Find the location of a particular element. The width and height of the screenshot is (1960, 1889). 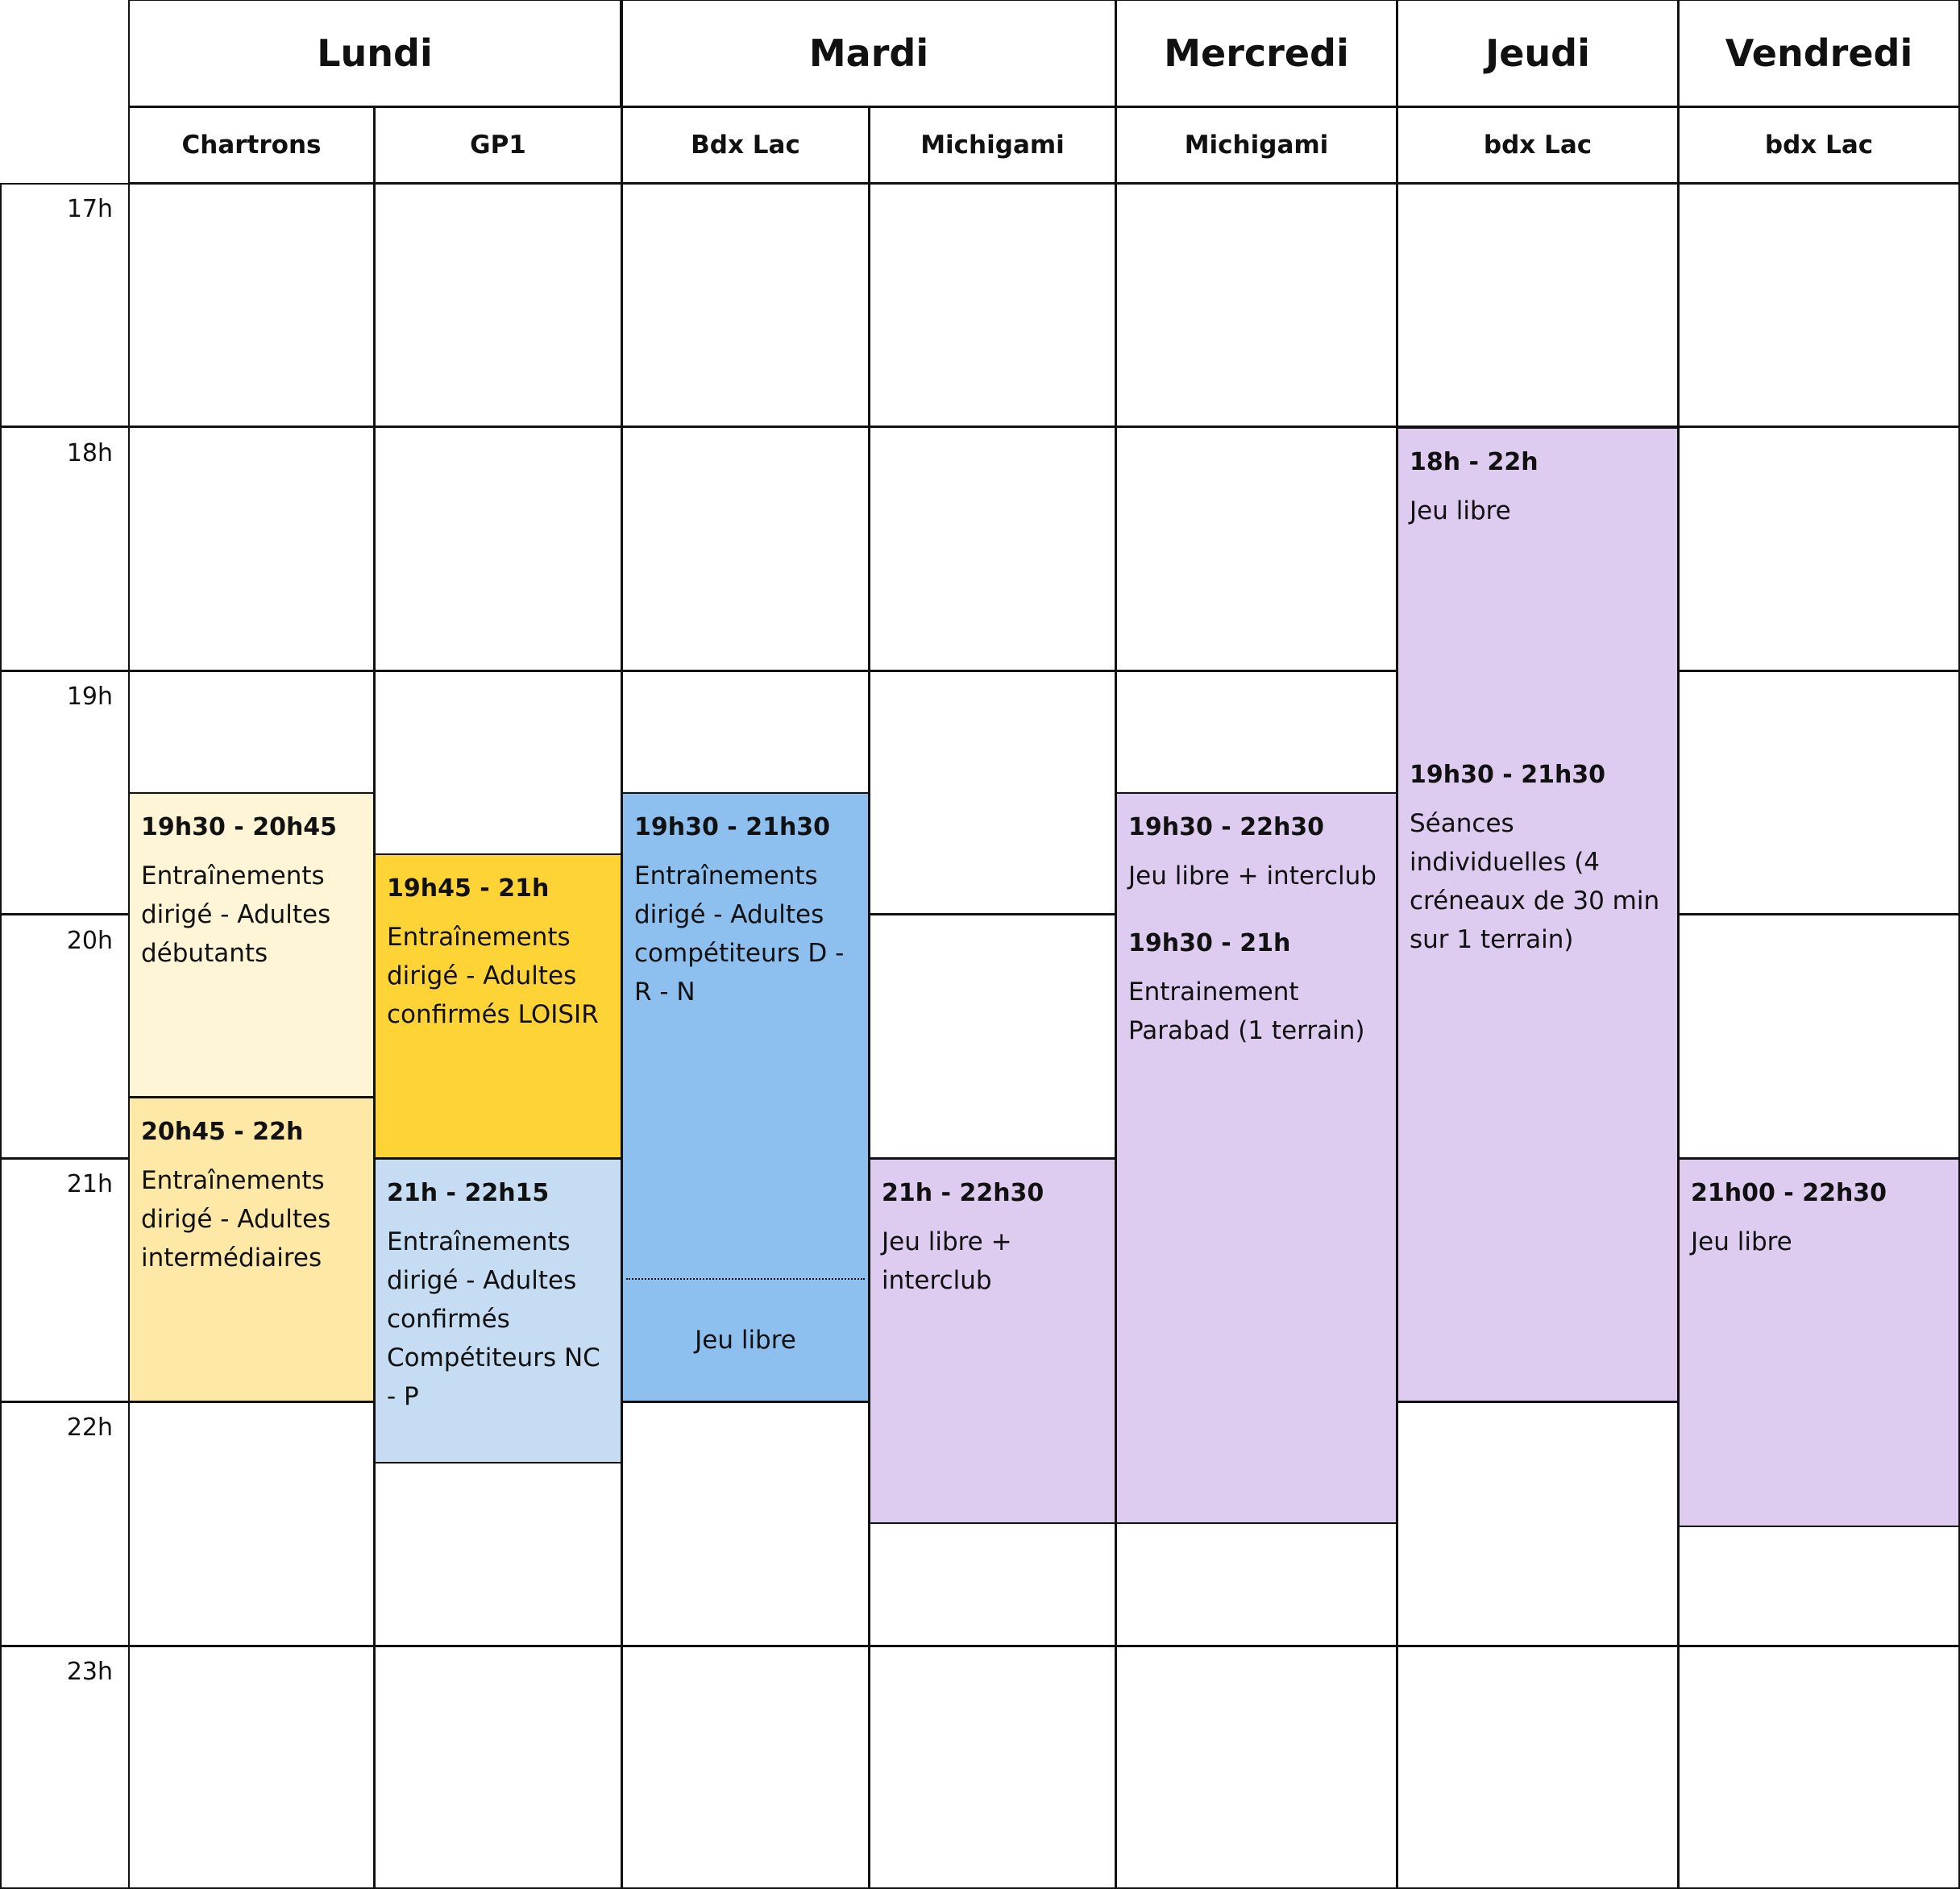

site-header-bdx-lac-jeudi: bdx Lac is located at coordinates (1538, 145).